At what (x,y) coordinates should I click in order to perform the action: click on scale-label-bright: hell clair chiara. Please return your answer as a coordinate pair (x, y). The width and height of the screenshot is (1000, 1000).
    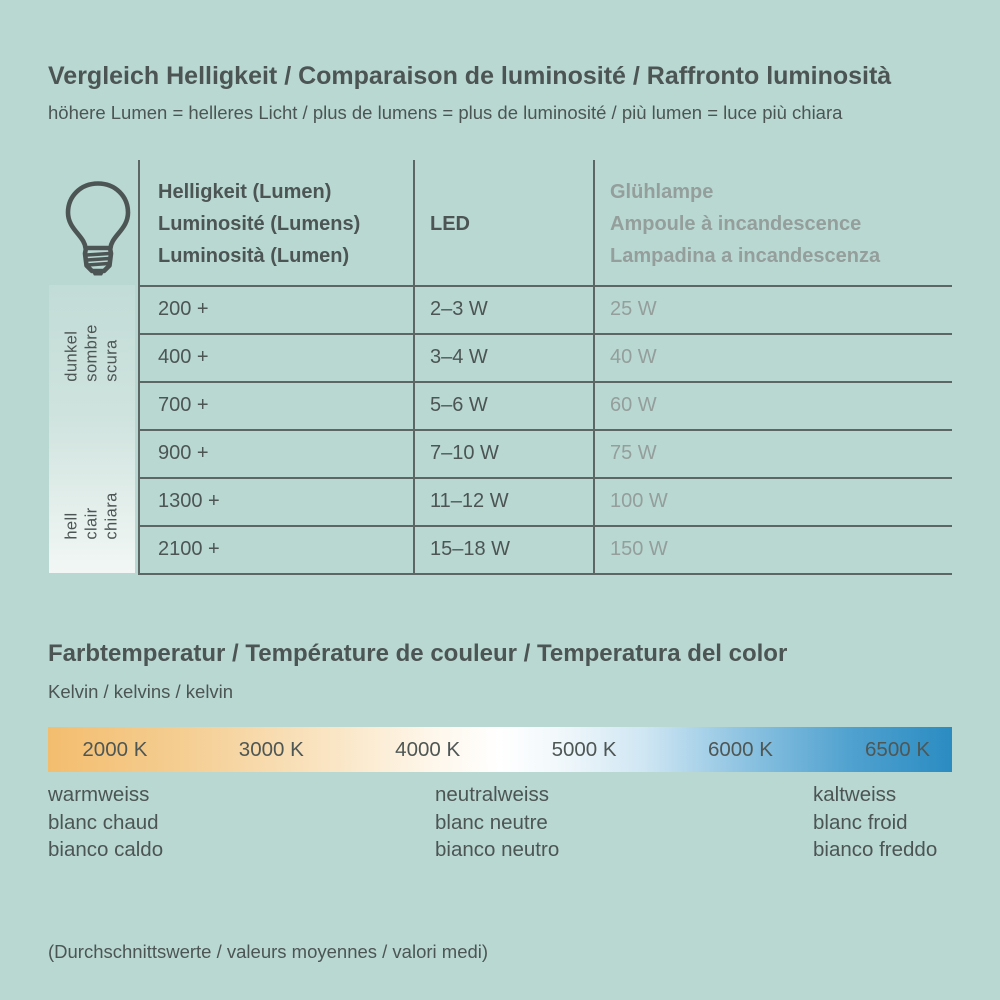
    Looking at the image, I should click on (92, 515).